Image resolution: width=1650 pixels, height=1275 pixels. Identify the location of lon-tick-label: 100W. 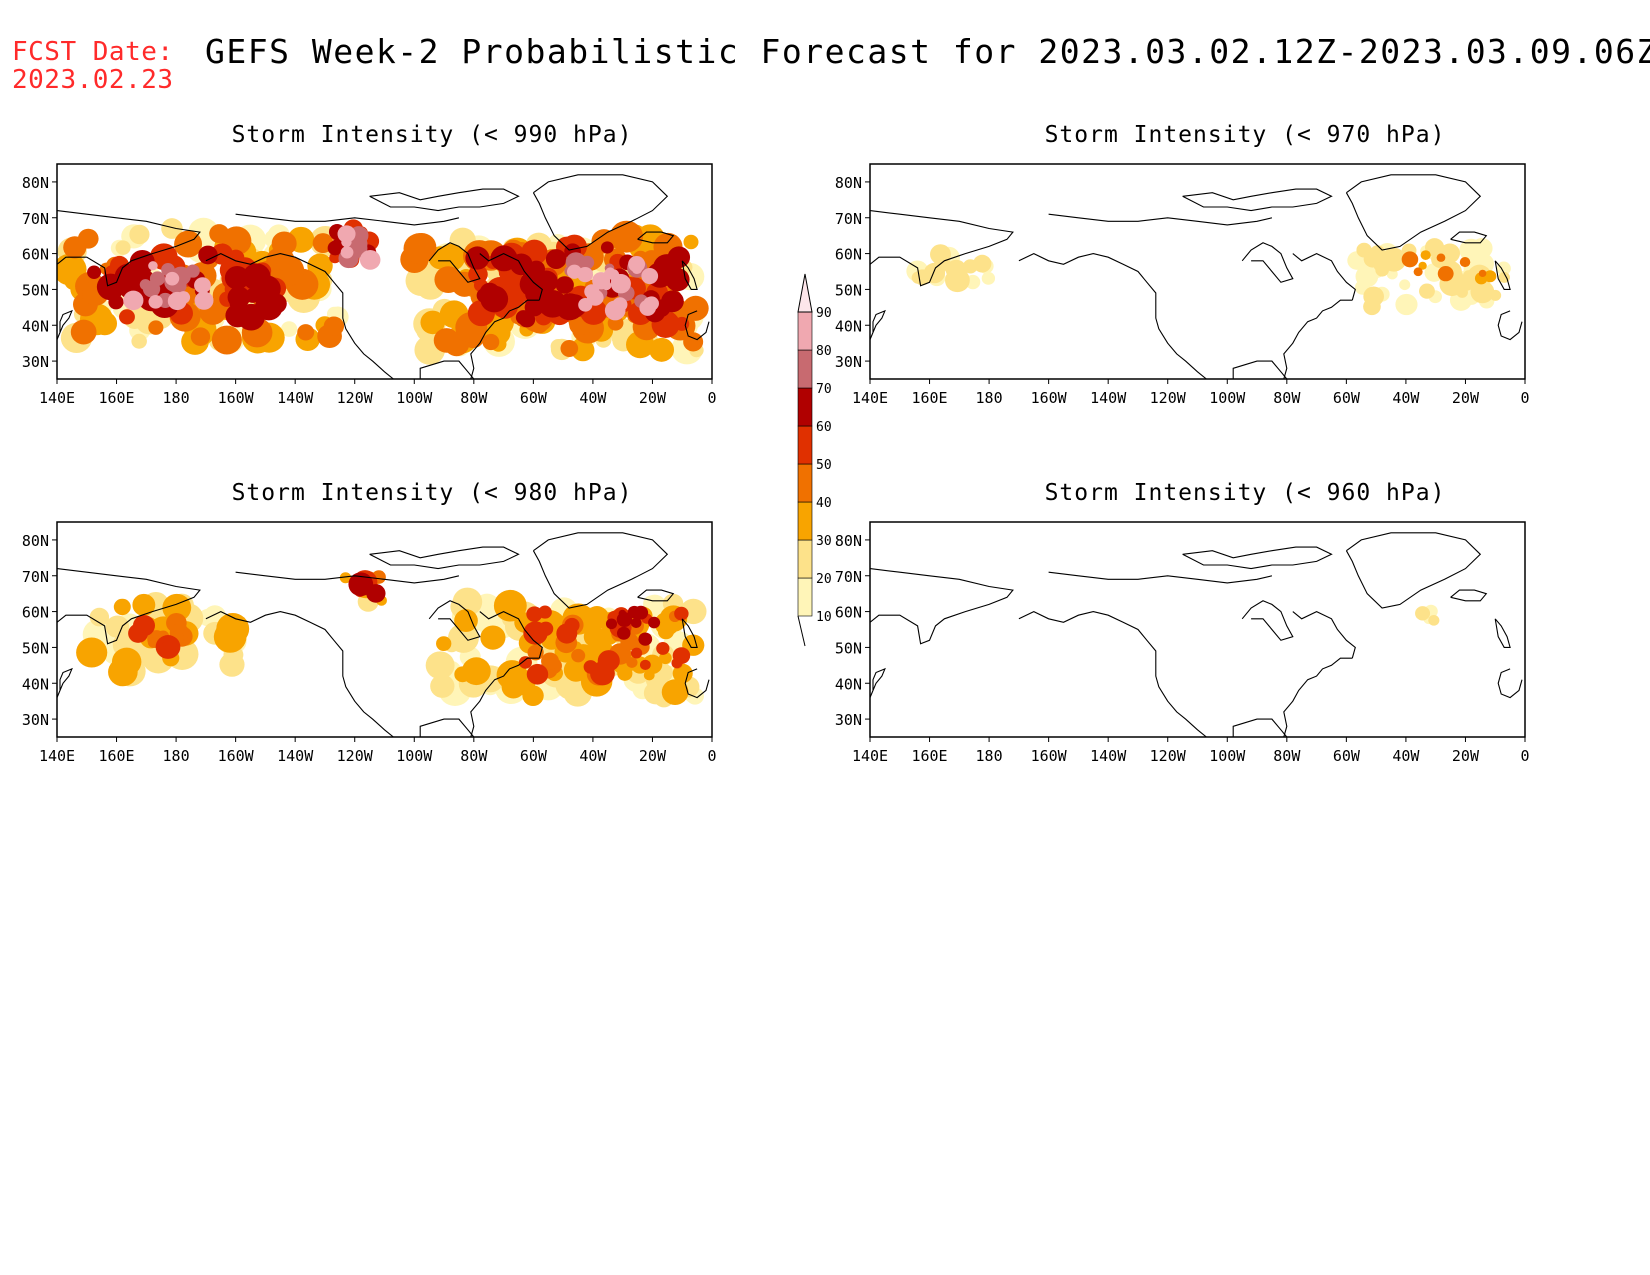
(1227, 398).